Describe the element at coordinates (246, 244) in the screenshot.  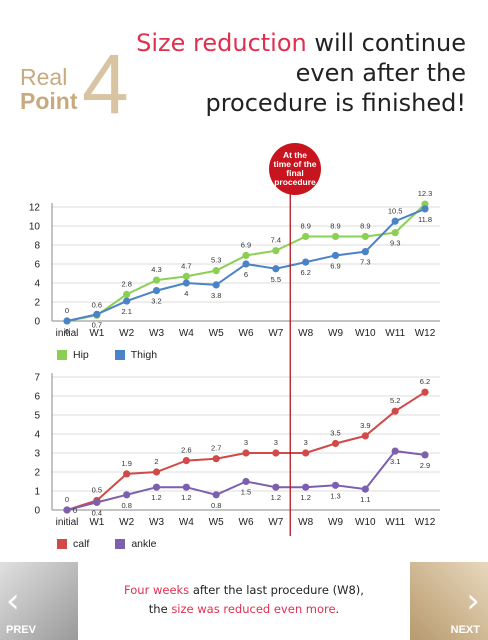
I see `data-label-hip: 6.9` at that location.